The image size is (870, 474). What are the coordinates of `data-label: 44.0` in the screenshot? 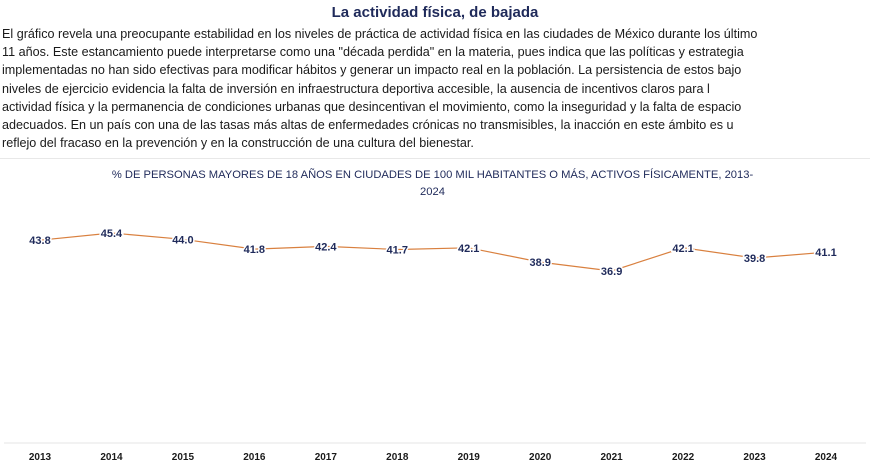 It's located at (182, 240).